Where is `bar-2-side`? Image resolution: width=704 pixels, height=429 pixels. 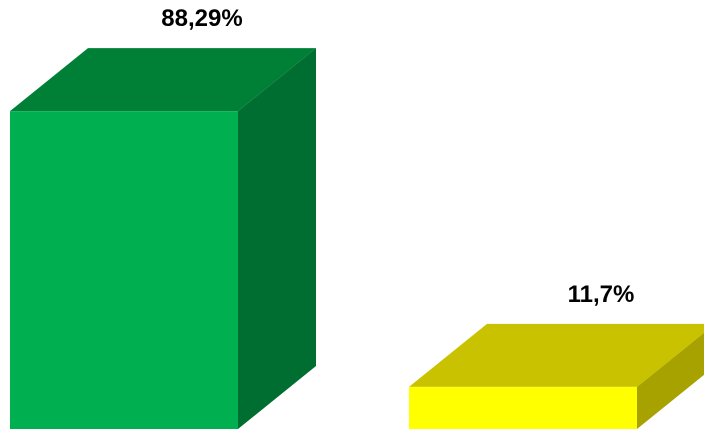 bar-2-side is located at coordinates (670, 380).